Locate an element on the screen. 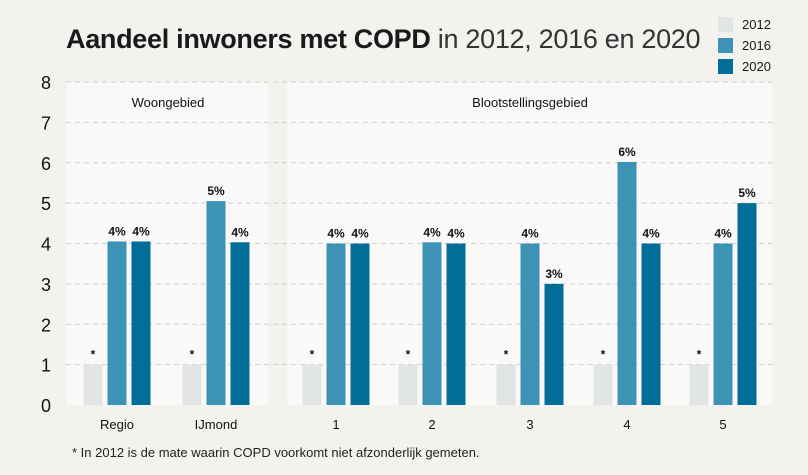 The height and width of the screenshot is (475, 808). x-tick-label: Regio is located at coordinates (117, 424).